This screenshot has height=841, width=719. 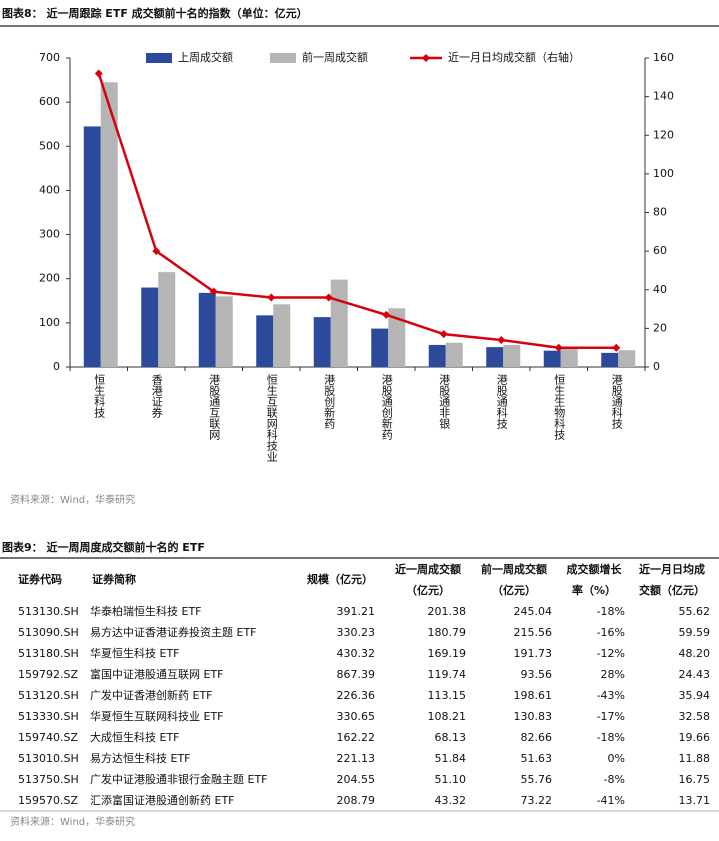 I want to click on table-cell: 73.22, so click(x=537, y=800).